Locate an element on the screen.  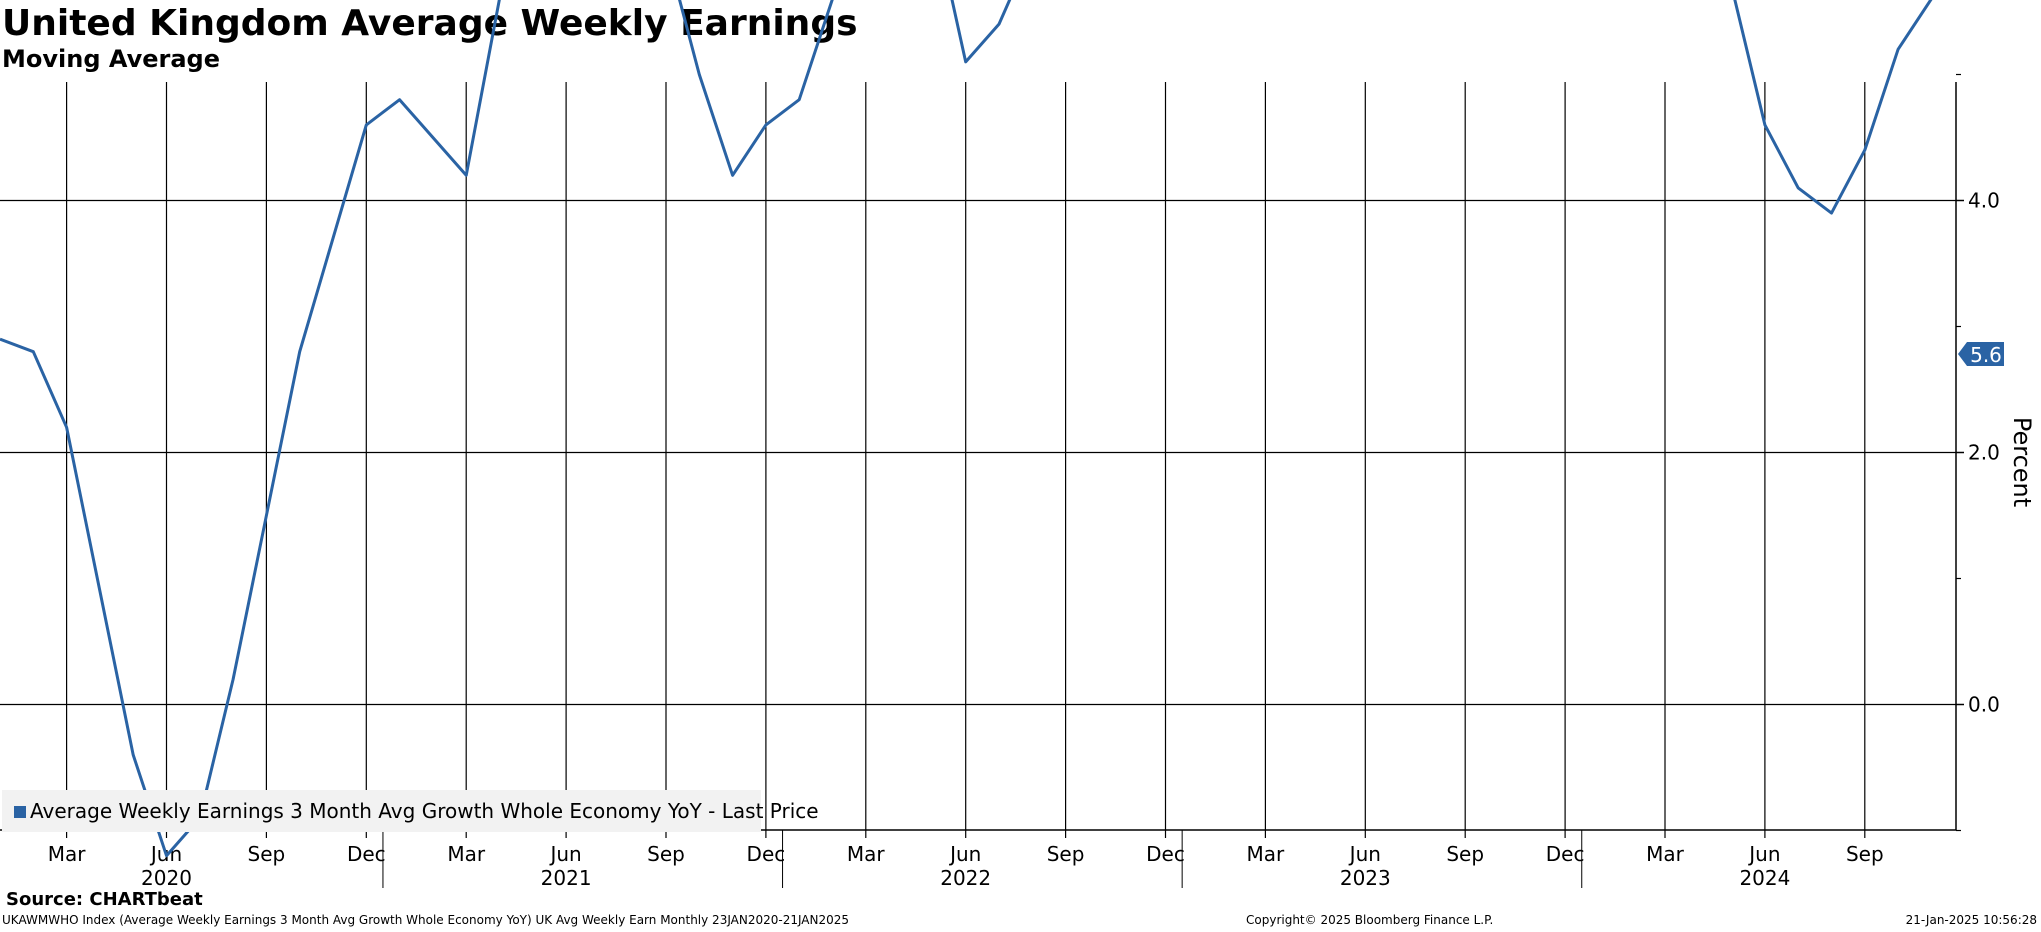
last-value-badge is located at coordinates (1981, 354).